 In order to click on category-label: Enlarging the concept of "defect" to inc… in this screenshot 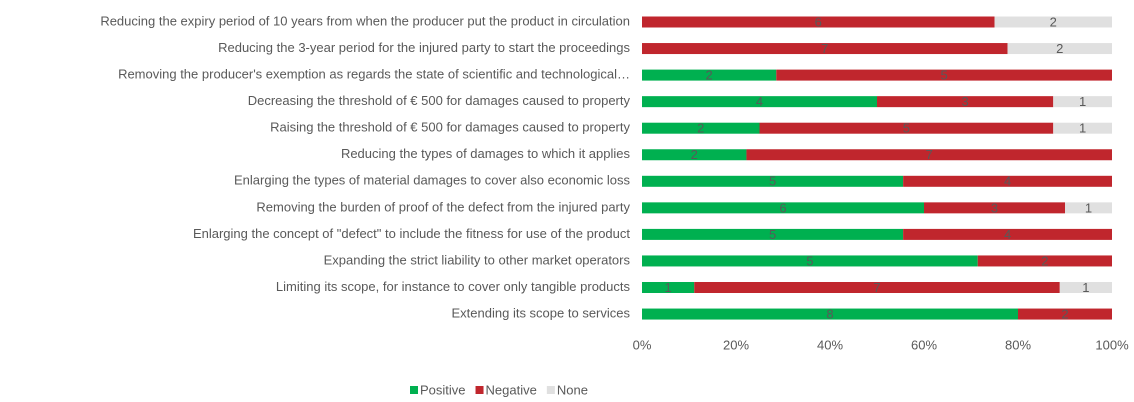, I will do `click(411, 233)`.